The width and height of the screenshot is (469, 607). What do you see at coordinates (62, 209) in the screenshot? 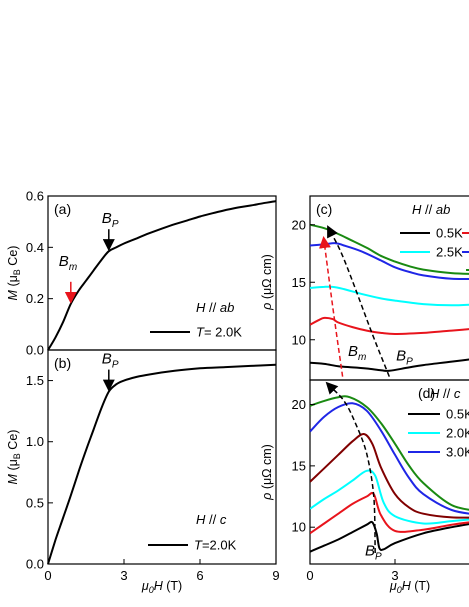
I see `panel-a-letter: (a)` at bounding box center [62, 209].